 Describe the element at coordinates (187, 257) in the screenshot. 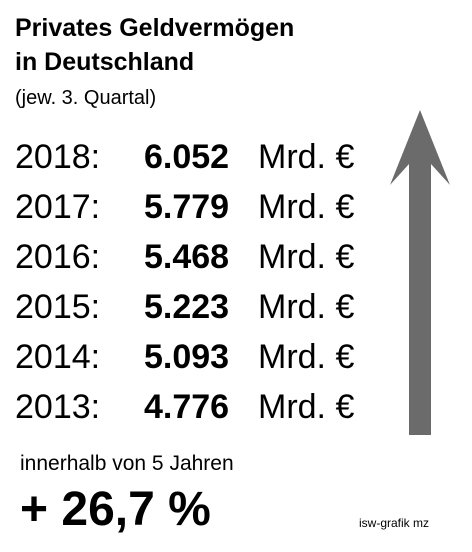

I see `value-amount: 5.468` at that location.